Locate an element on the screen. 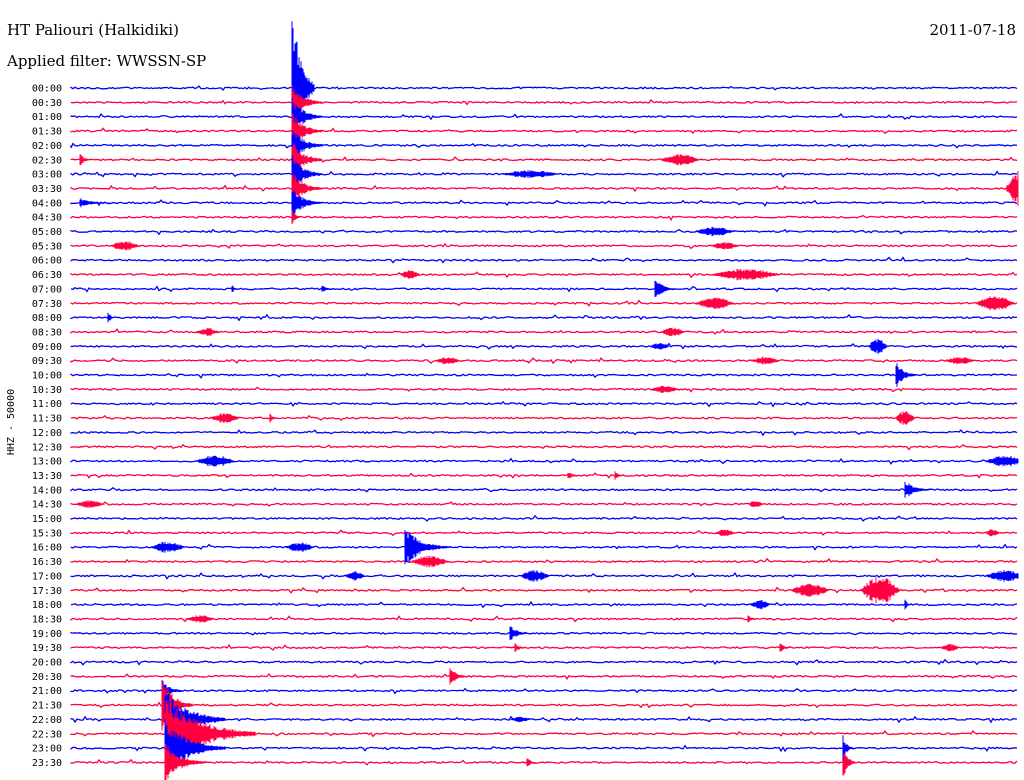 This screenshot has height=780, width=1024. time-label: 09:30 is located at coordinates (47, 361).